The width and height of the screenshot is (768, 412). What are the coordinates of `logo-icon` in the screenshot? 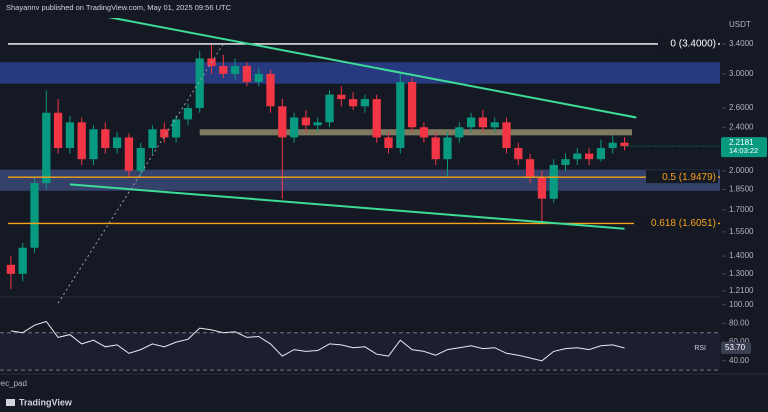 It's located at (10, 402).